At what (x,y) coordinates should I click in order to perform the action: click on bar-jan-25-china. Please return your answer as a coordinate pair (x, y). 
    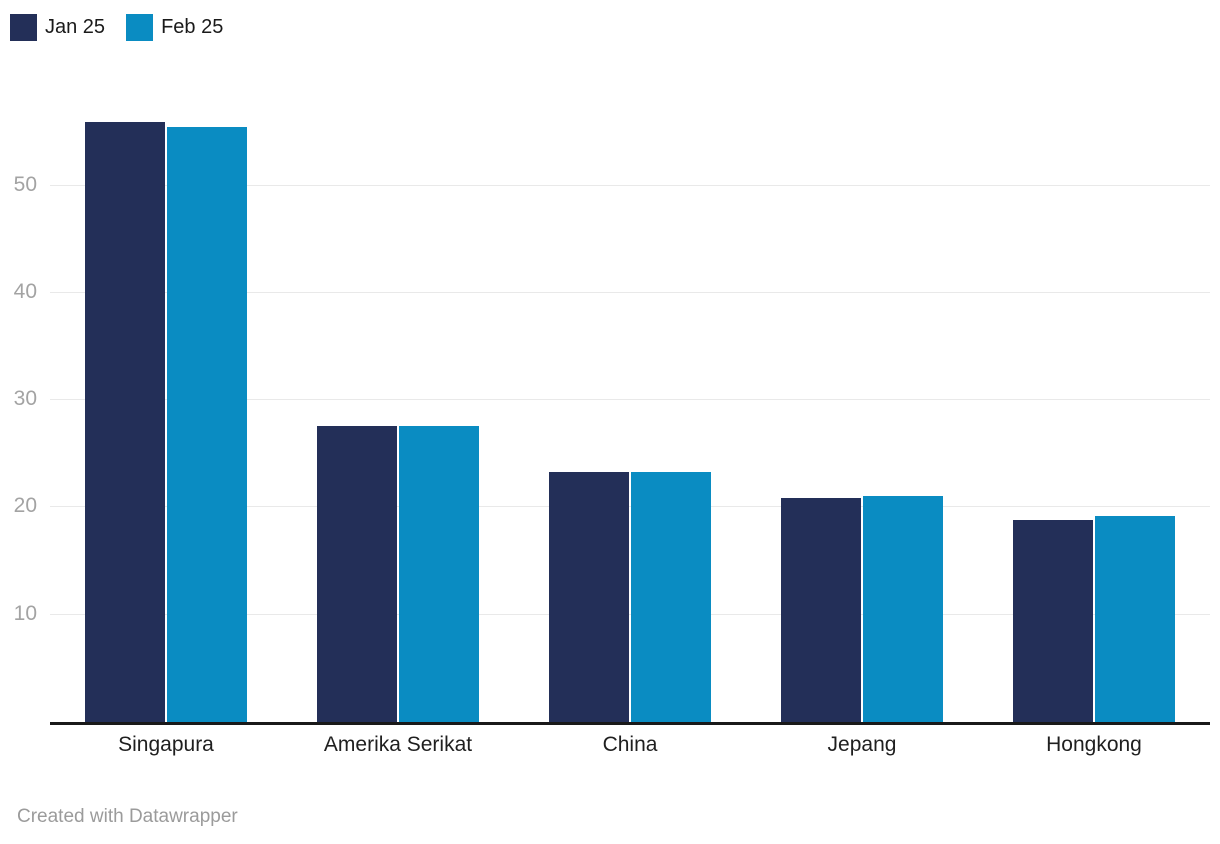
    Looking at the image, I should click on (589, 597).